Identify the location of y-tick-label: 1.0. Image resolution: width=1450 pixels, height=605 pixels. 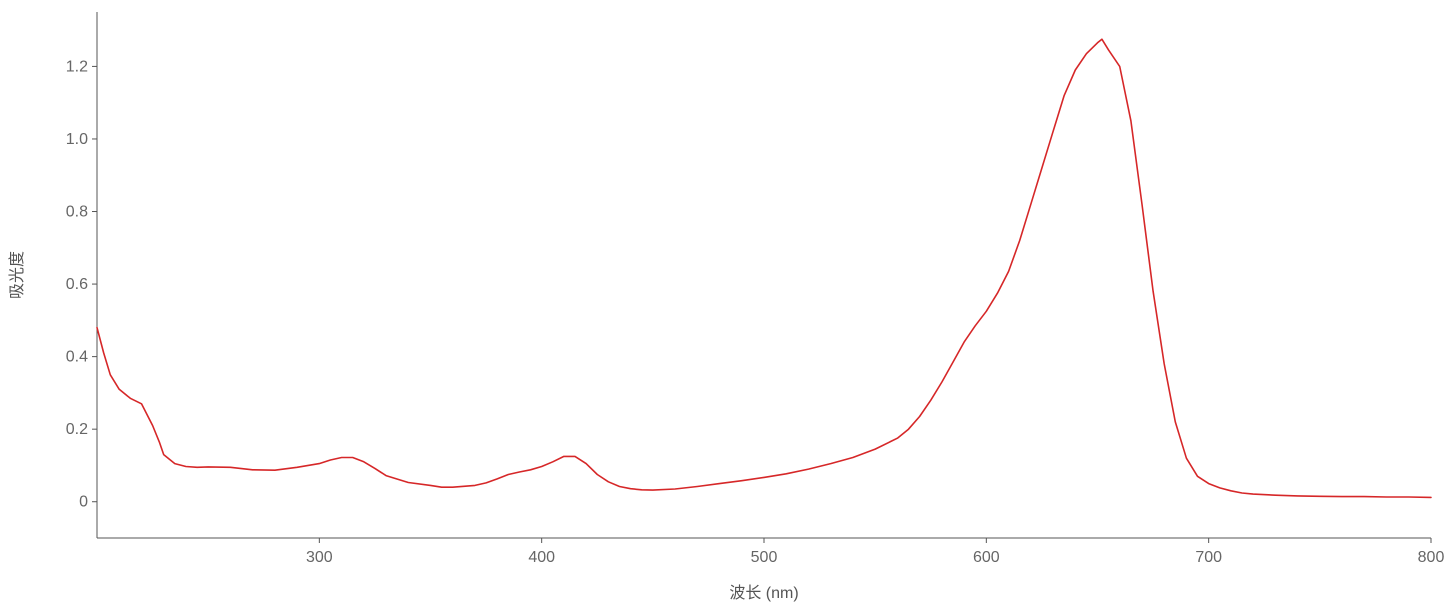
(77, 139).